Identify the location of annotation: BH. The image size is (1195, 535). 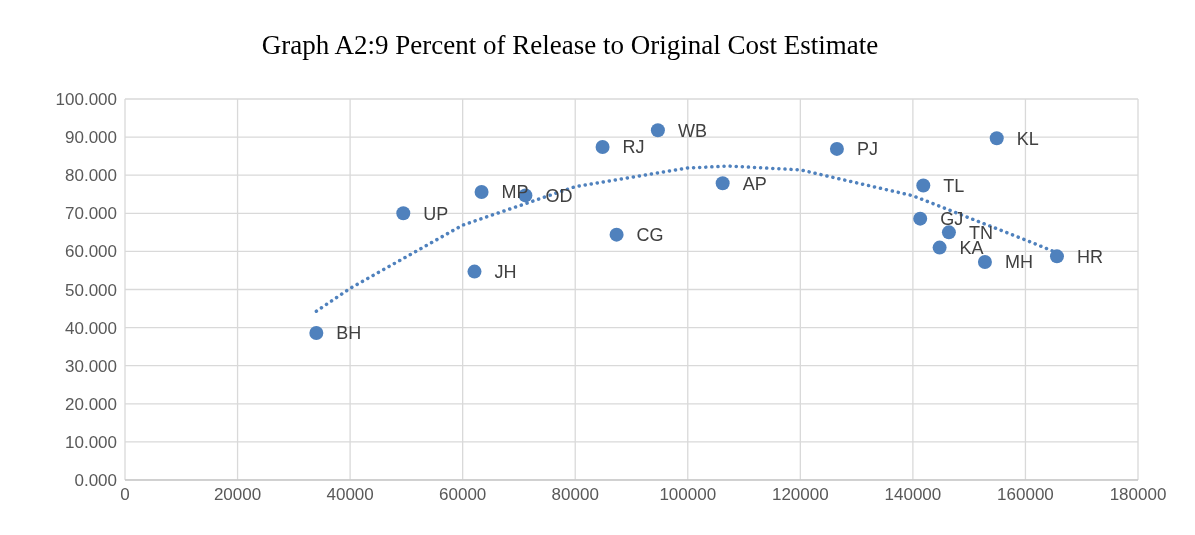
(349, 333).